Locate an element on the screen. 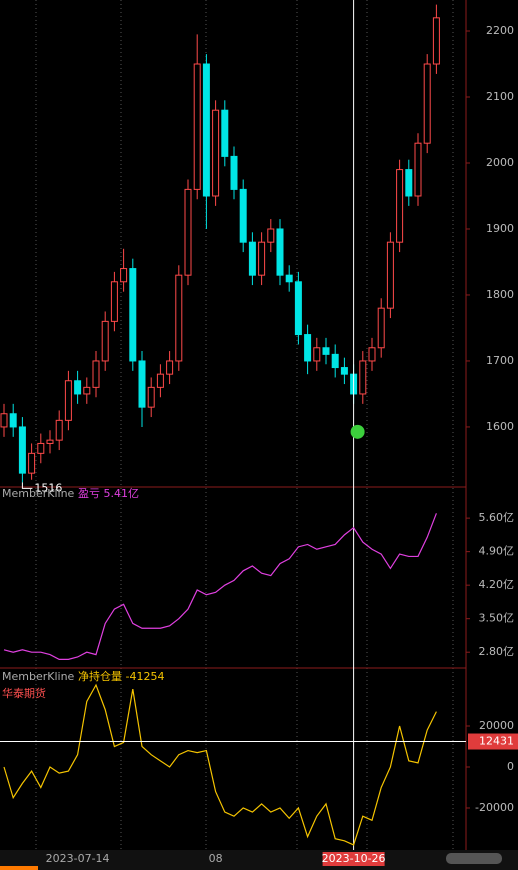  low-marker-arrow is located at coordinates (27, 485).